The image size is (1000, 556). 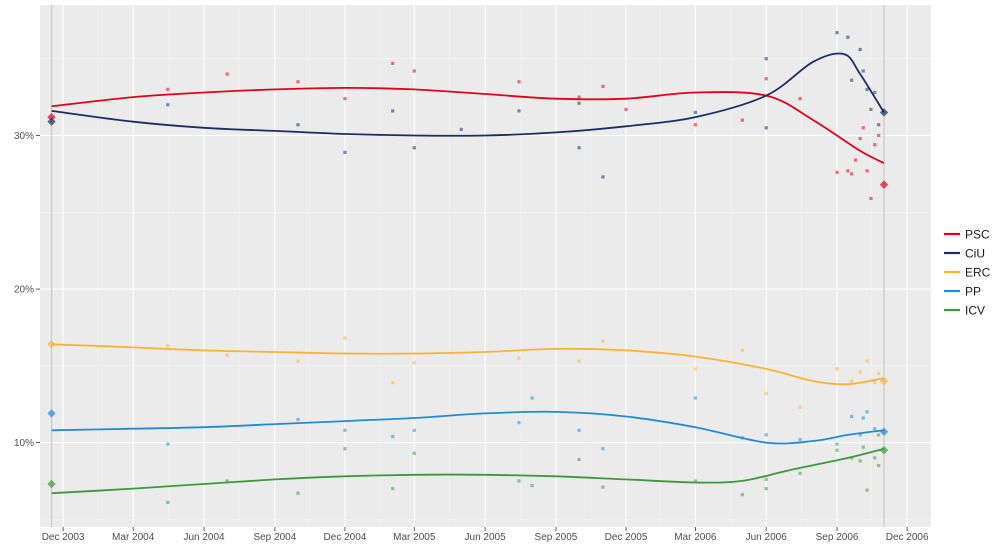 What do you see at coordinates (468, 471) in the screenshot?
I see `trend-line-icv` at bounding box center [468, 471].